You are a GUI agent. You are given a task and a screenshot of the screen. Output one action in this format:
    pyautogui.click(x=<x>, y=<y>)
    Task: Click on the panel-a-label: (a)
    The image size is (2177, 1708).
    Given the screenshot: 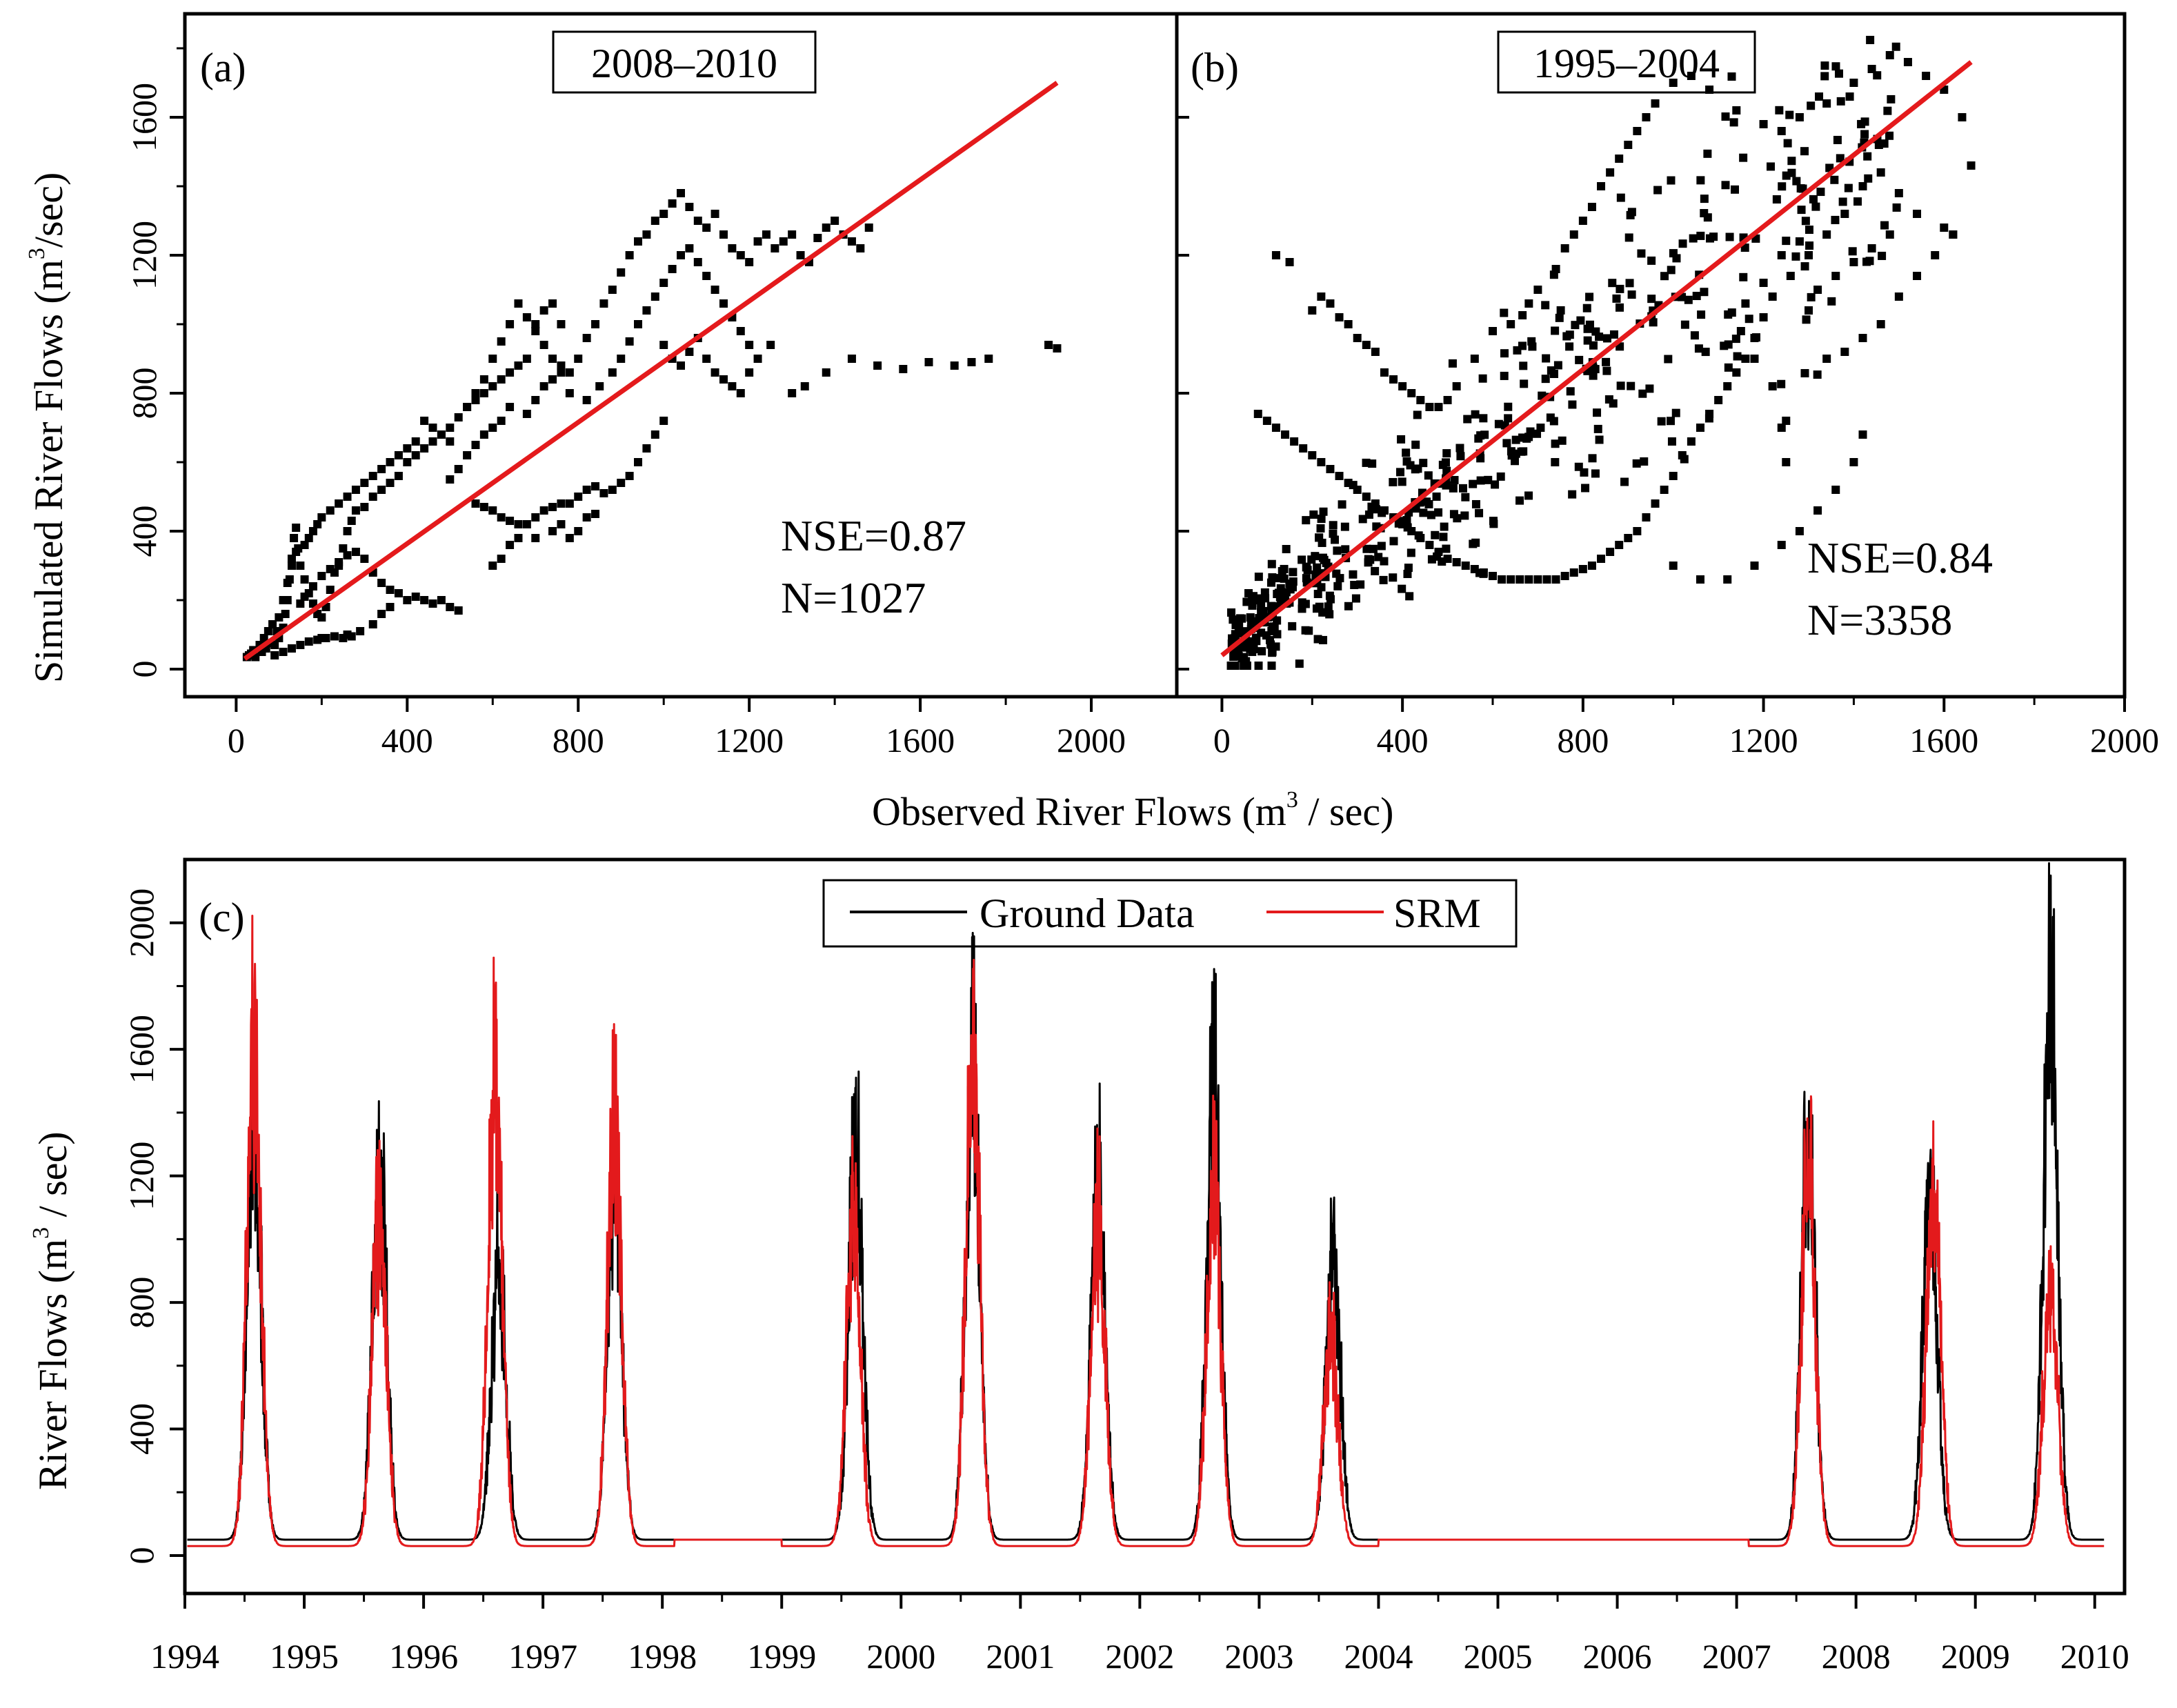 What is the action you would take?
    pyautogui.click(x=223, y=67)
    